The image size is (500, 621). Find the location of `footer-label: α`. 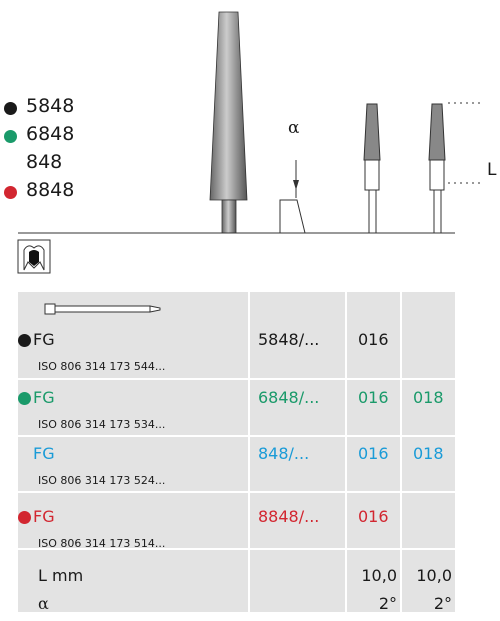

footer-label: α is located at coordinates (43, 603).